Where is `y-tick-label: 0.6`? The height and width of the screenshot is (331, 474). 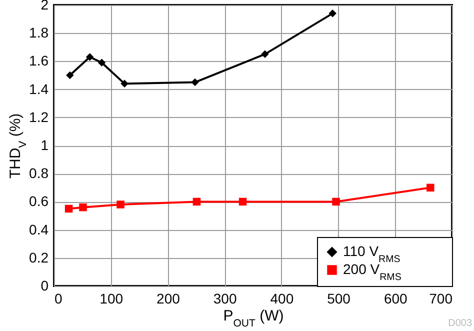 y-tick-label: 0.6 is located at coordinates (39, 201).